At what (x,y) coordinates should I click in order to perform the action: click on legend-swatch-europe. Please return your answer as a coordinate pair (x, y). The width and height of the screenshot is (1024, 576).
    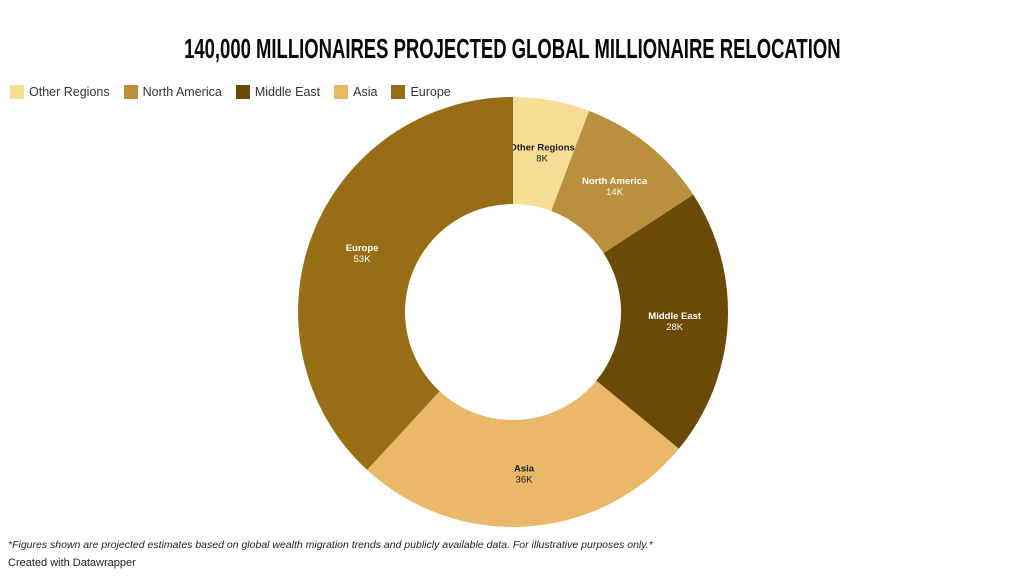
    Looking at the image, I should click on (398, 92).